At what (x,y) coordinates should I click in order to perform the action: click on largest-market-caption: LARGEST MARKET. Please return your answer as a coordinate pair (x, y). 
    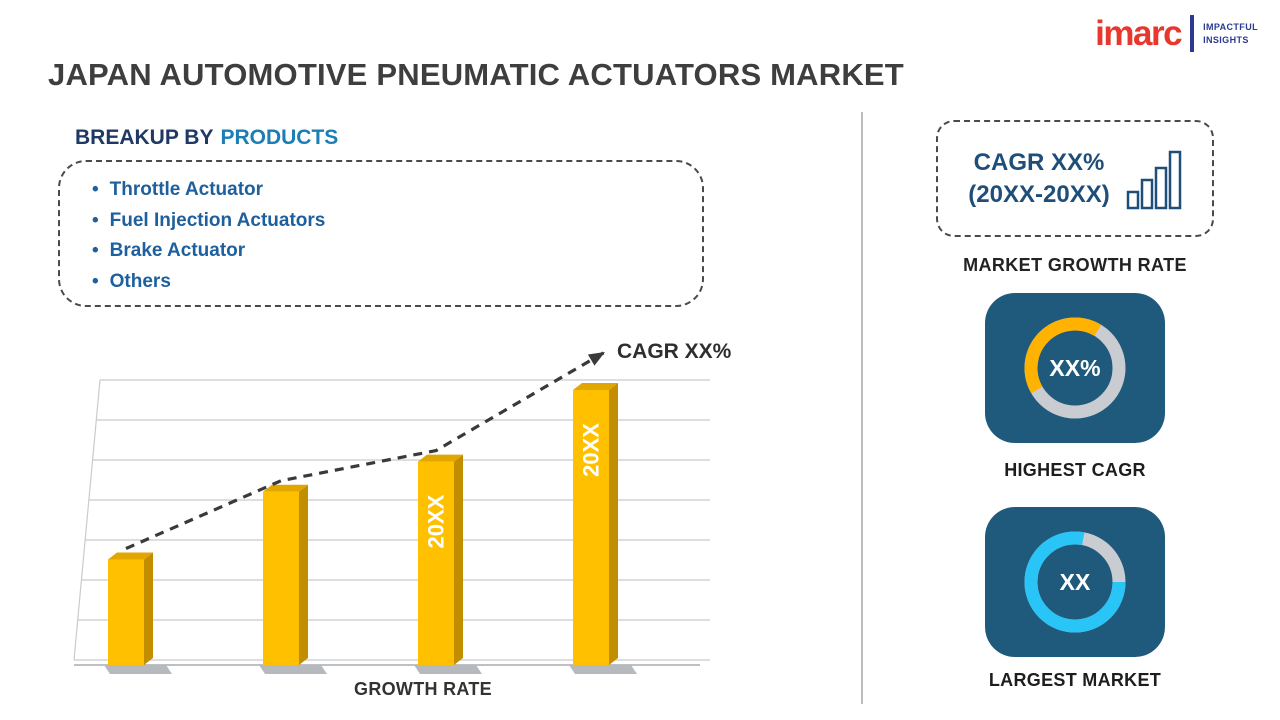
    Looking at the image, I should click on (1075, 680).